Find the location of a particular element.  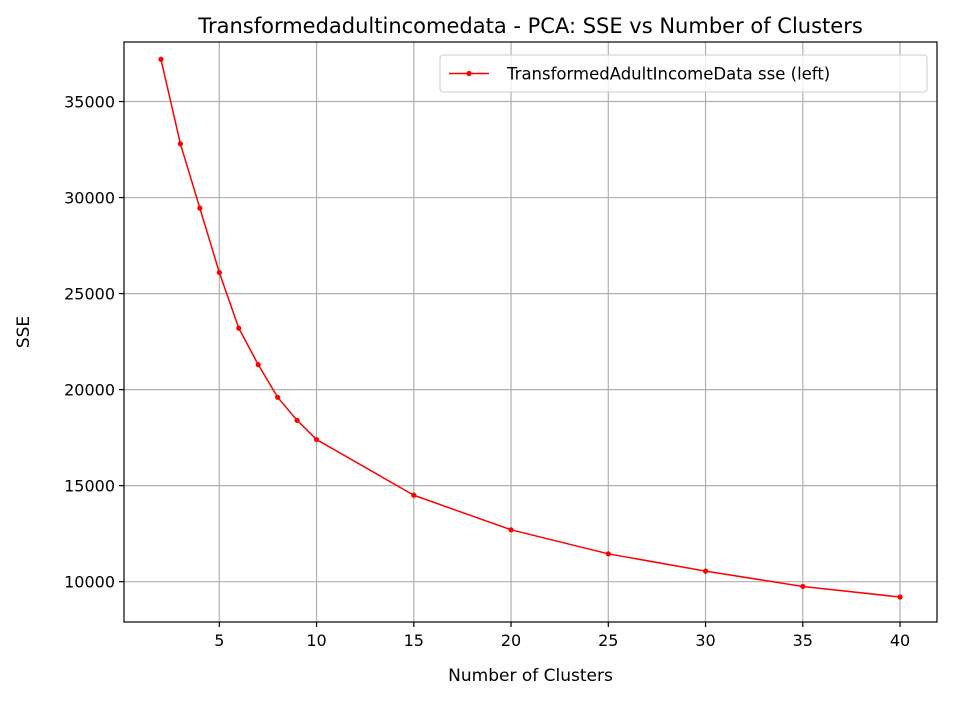

x-tick-label: 35 is located at coordinates (803, 640).